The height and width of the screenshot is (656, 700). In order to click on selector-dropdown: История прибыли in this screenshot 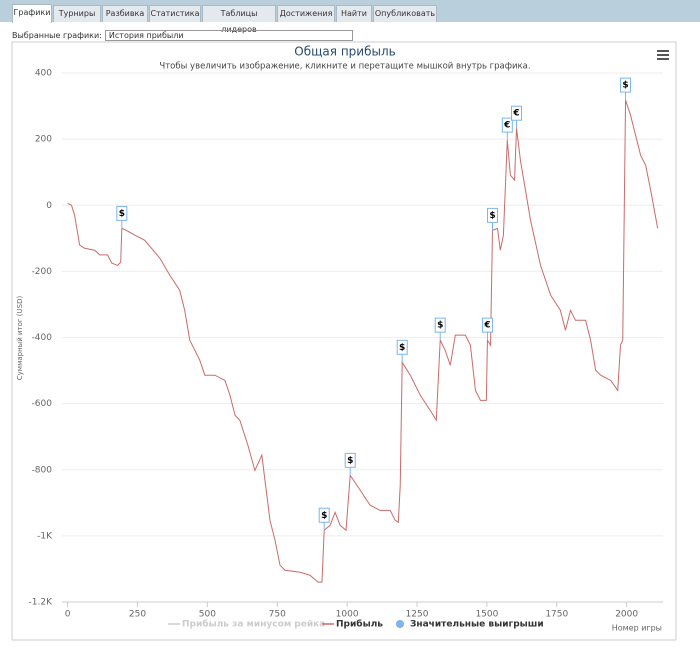, I will do `click(228, 35)`.